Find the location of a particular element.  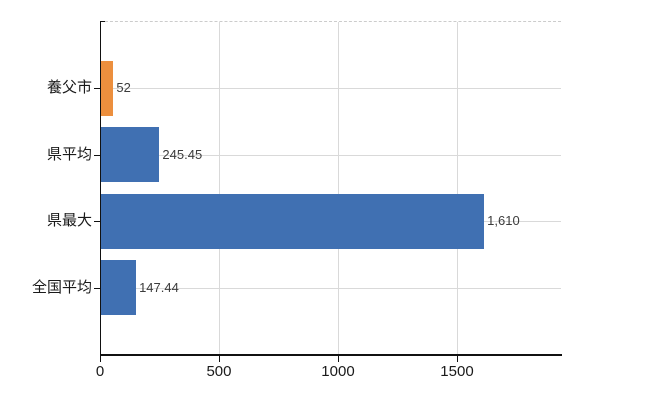

bar-value-label: 52 is located at coordinates (123, 88).